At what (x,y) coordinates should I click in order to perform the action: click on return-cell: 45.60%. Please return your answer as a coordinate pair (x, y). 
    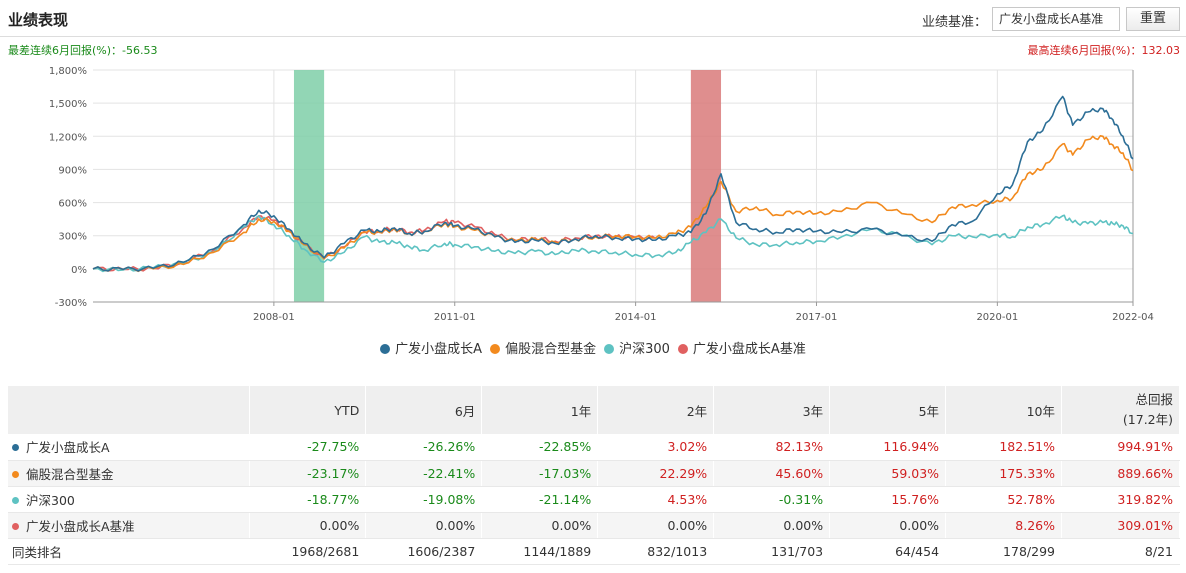
    Looking at the image, I should click on (772, 473).